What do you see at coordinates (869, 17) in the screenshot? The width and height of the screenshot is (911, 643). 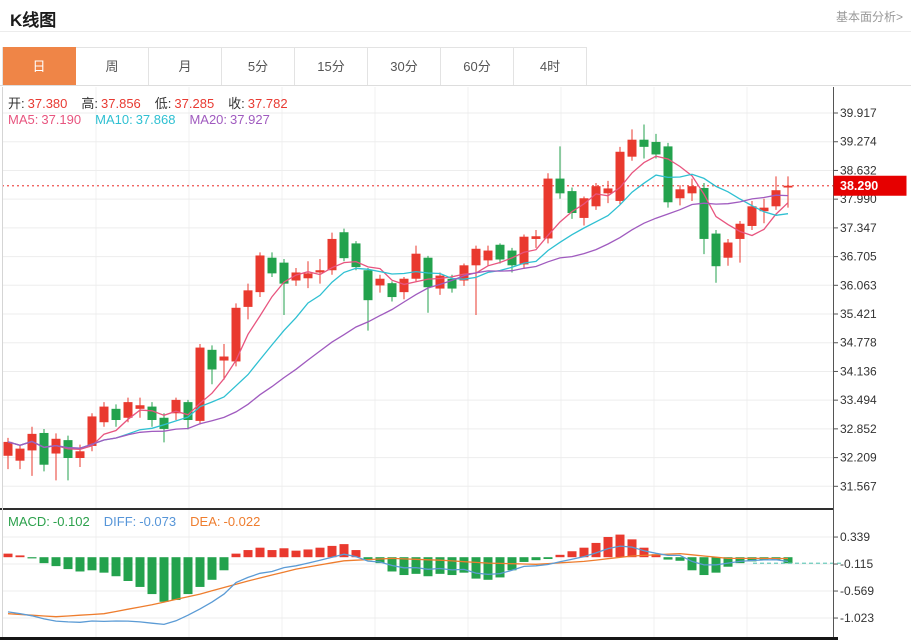 I see `fundamental-analysis-link: 基本面分析>` at bounding box center [869, 17].